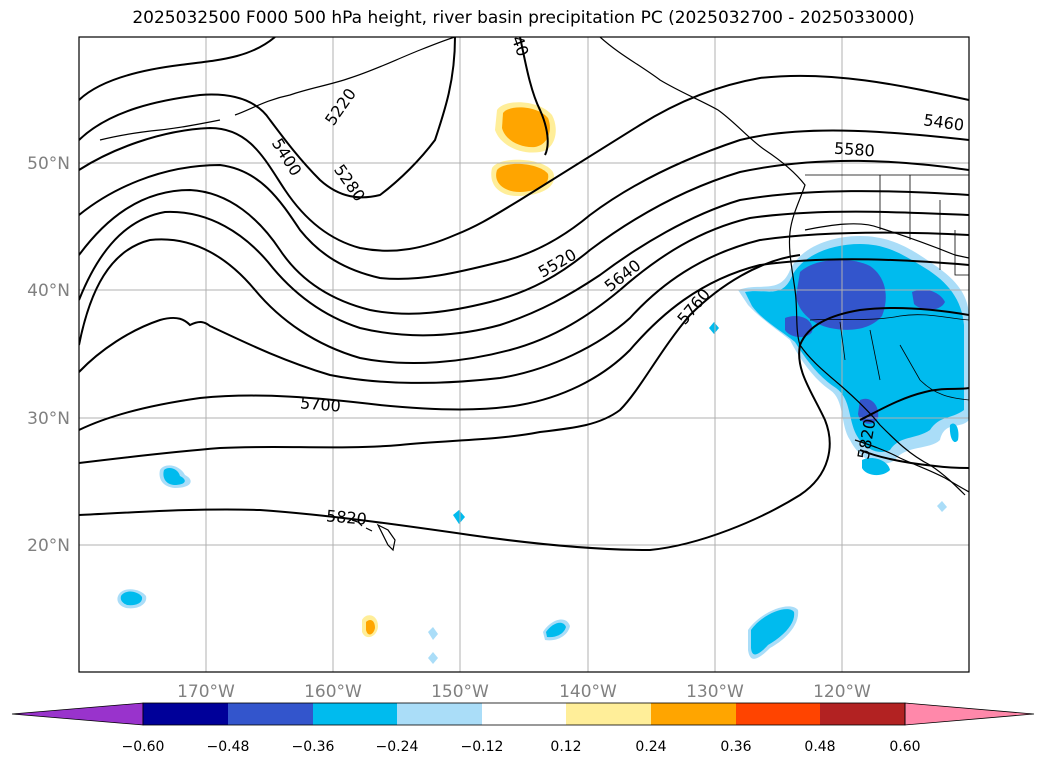  What do you see at coordinates (48, 355) in the screenshot?
I see `latitude-labels: 50°N 40°N 30°N 20°N` at bounding box center [48, 355].